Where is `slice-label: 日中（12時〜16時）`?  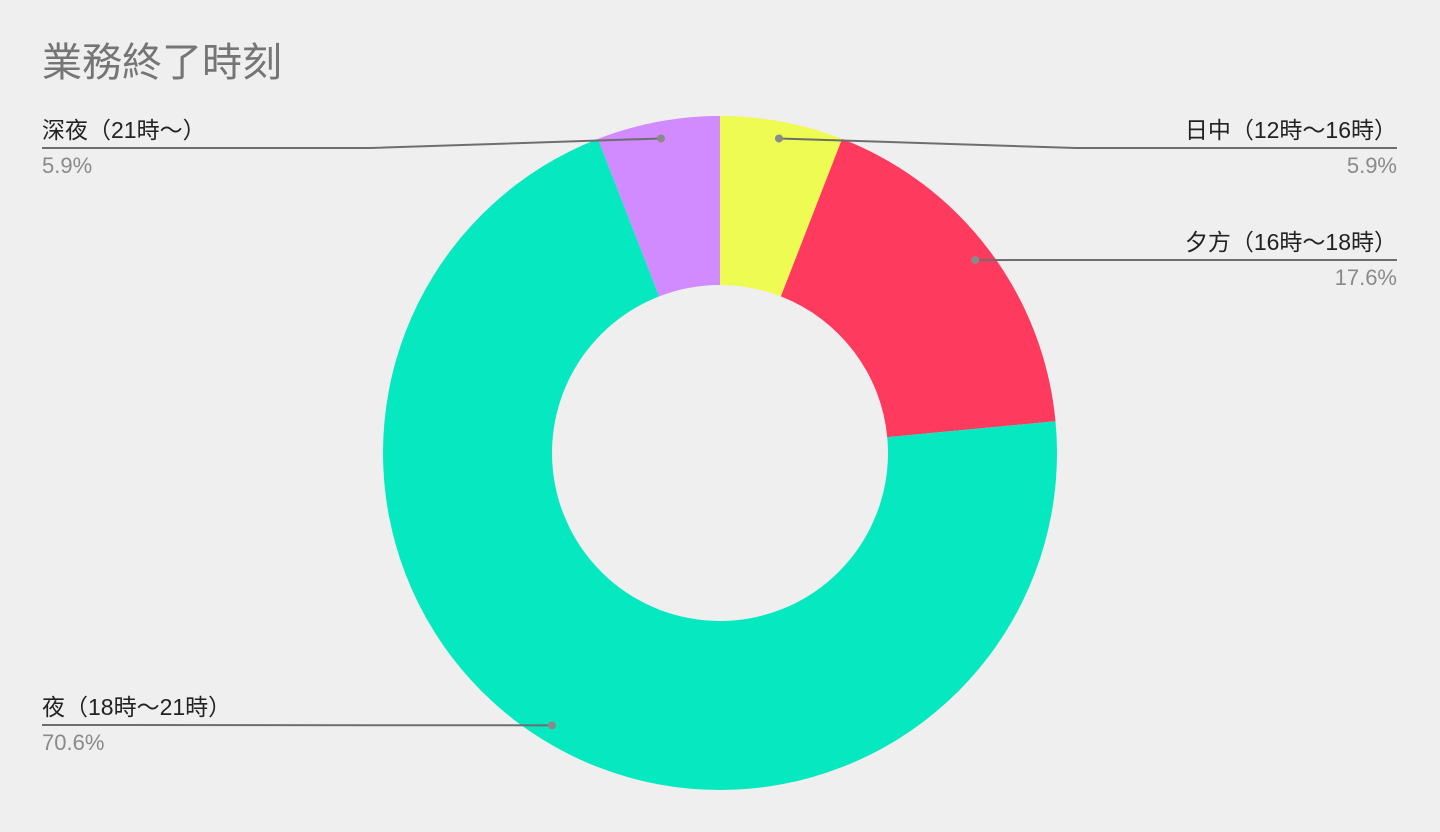 slice-label: 日中（12時〜16時） is located at coordinates (1291, 130).